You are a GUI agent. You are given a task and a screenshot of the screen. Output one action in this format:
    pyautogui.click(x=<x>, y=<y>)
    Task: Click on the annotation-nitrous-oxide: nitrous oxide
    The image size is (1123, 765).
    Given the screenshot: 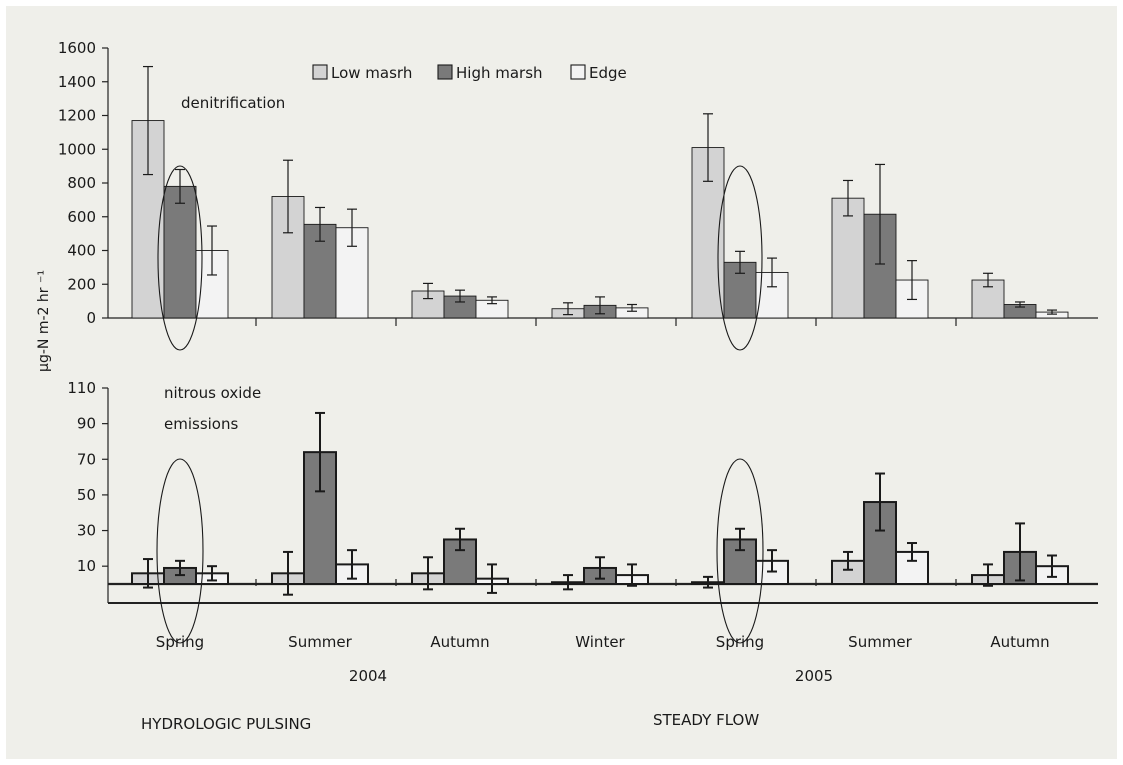 What is the action you would take?
    pyautogui.click(x=212, y=393)
    